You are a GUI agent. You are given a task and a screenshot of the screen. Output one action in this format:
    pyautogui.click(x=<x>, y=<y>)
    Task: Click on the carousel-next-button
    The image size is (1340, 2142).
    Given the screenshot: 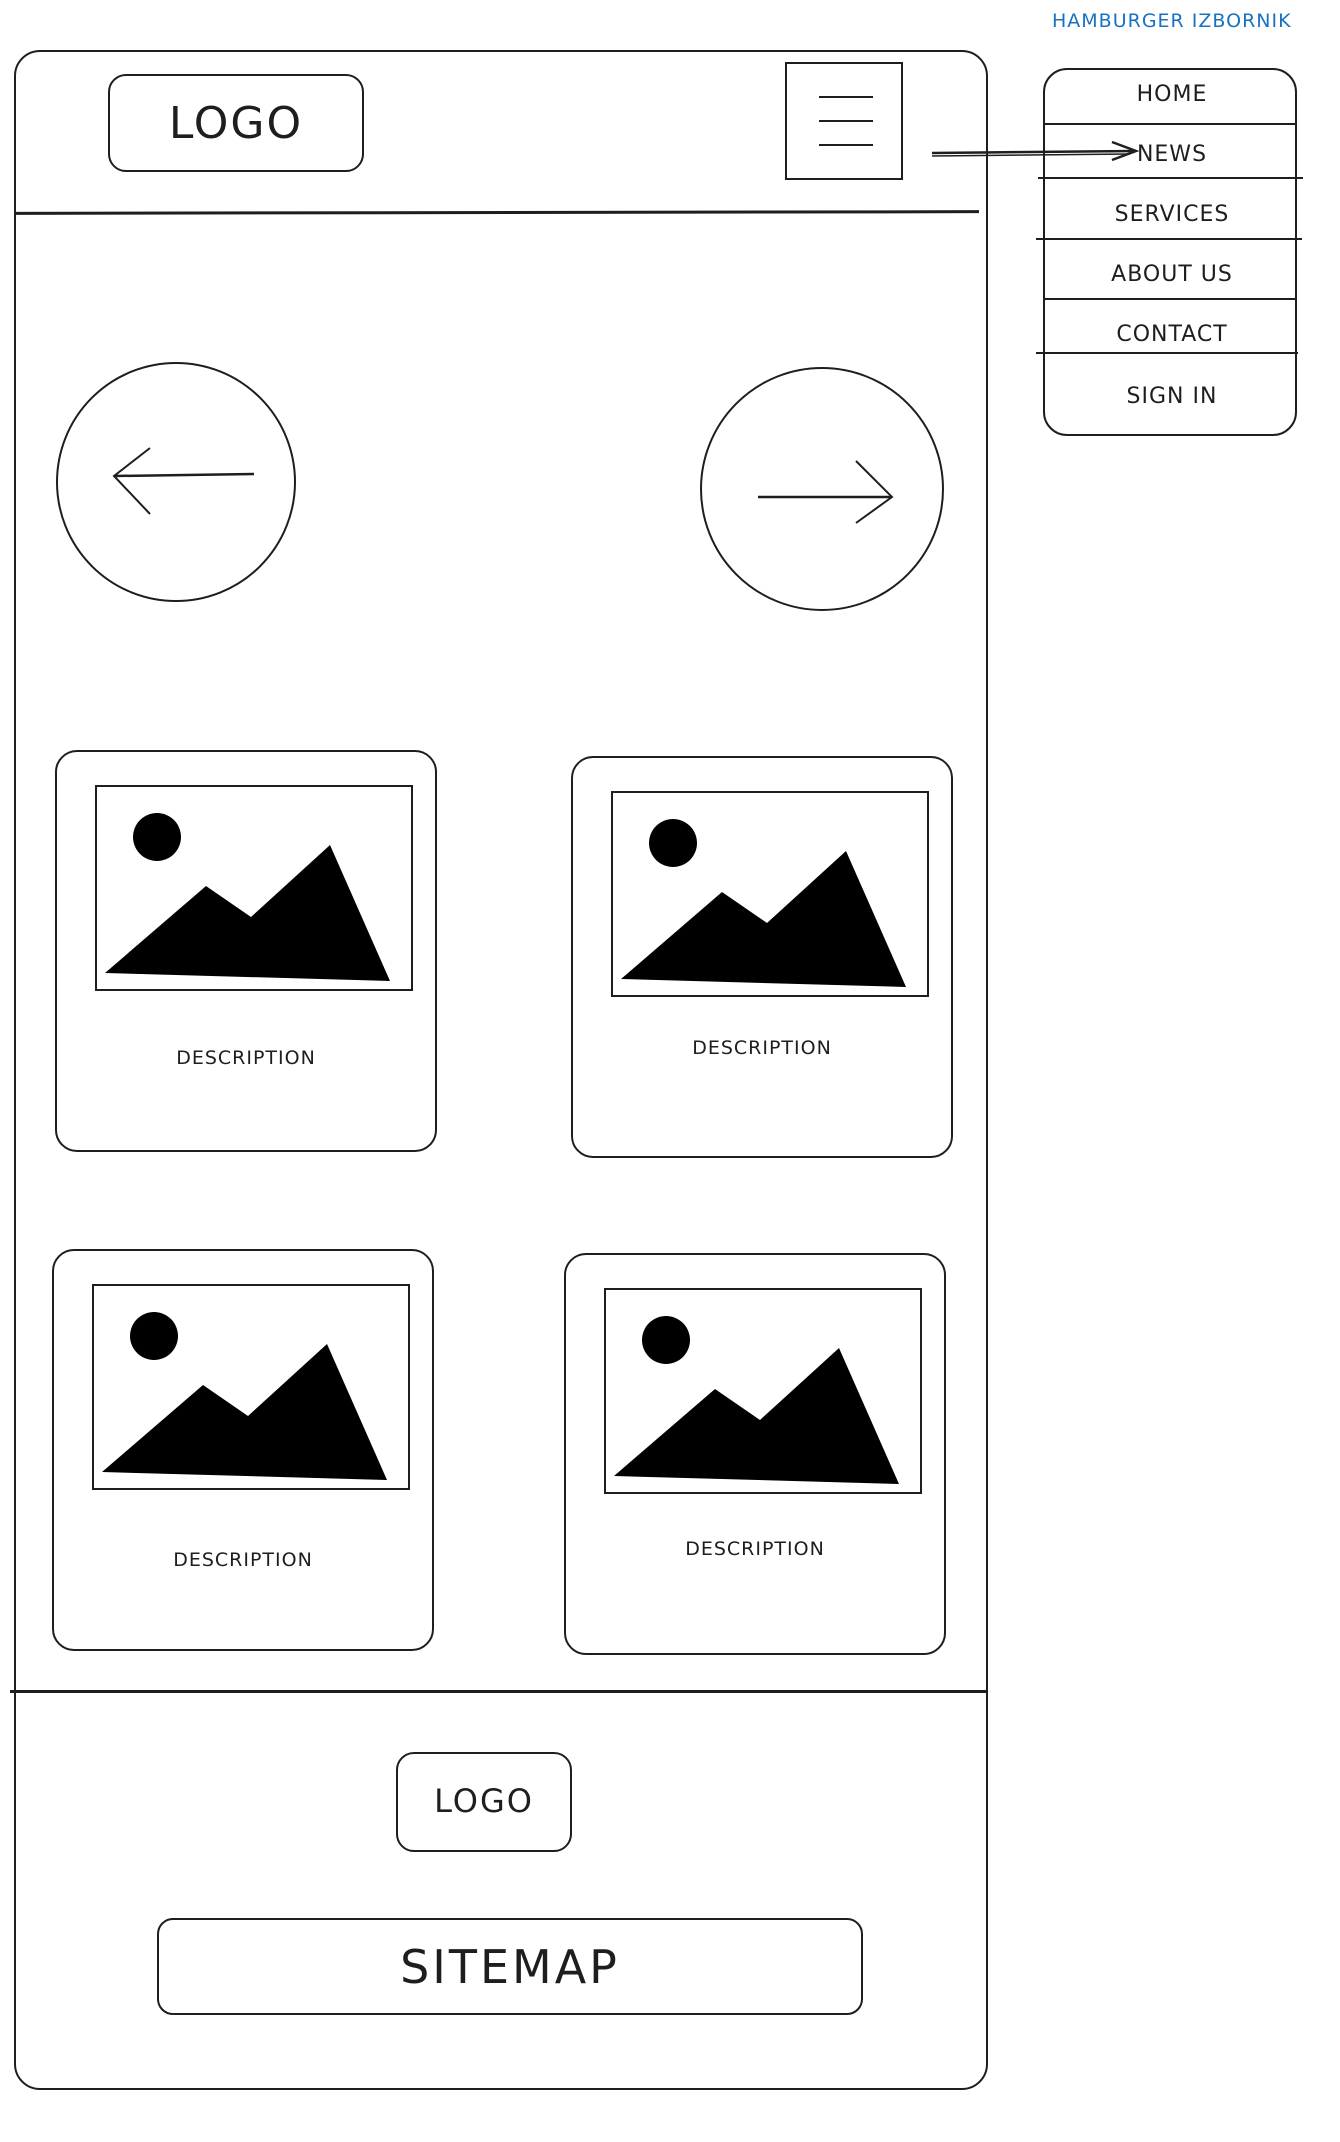 What is the action you would take?
    pyautogui.click(x=822, y=489)
    